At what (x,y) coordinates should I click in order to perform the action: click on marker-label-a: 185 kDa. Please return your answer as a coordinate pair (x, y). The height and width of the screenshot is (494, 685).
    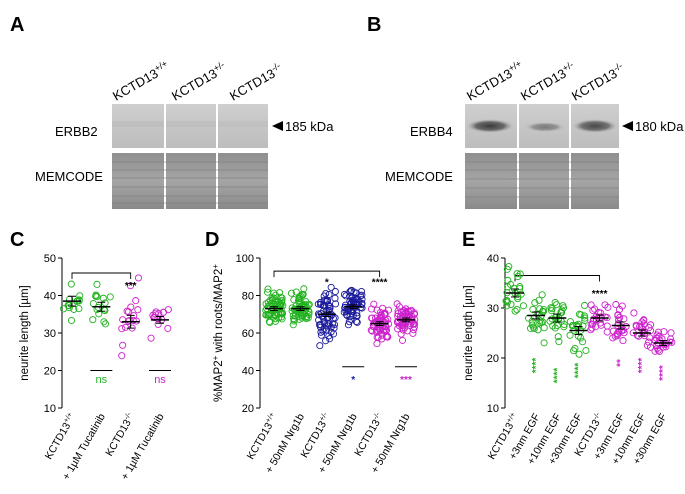
    Looking at the image, I should click on (309, 126).